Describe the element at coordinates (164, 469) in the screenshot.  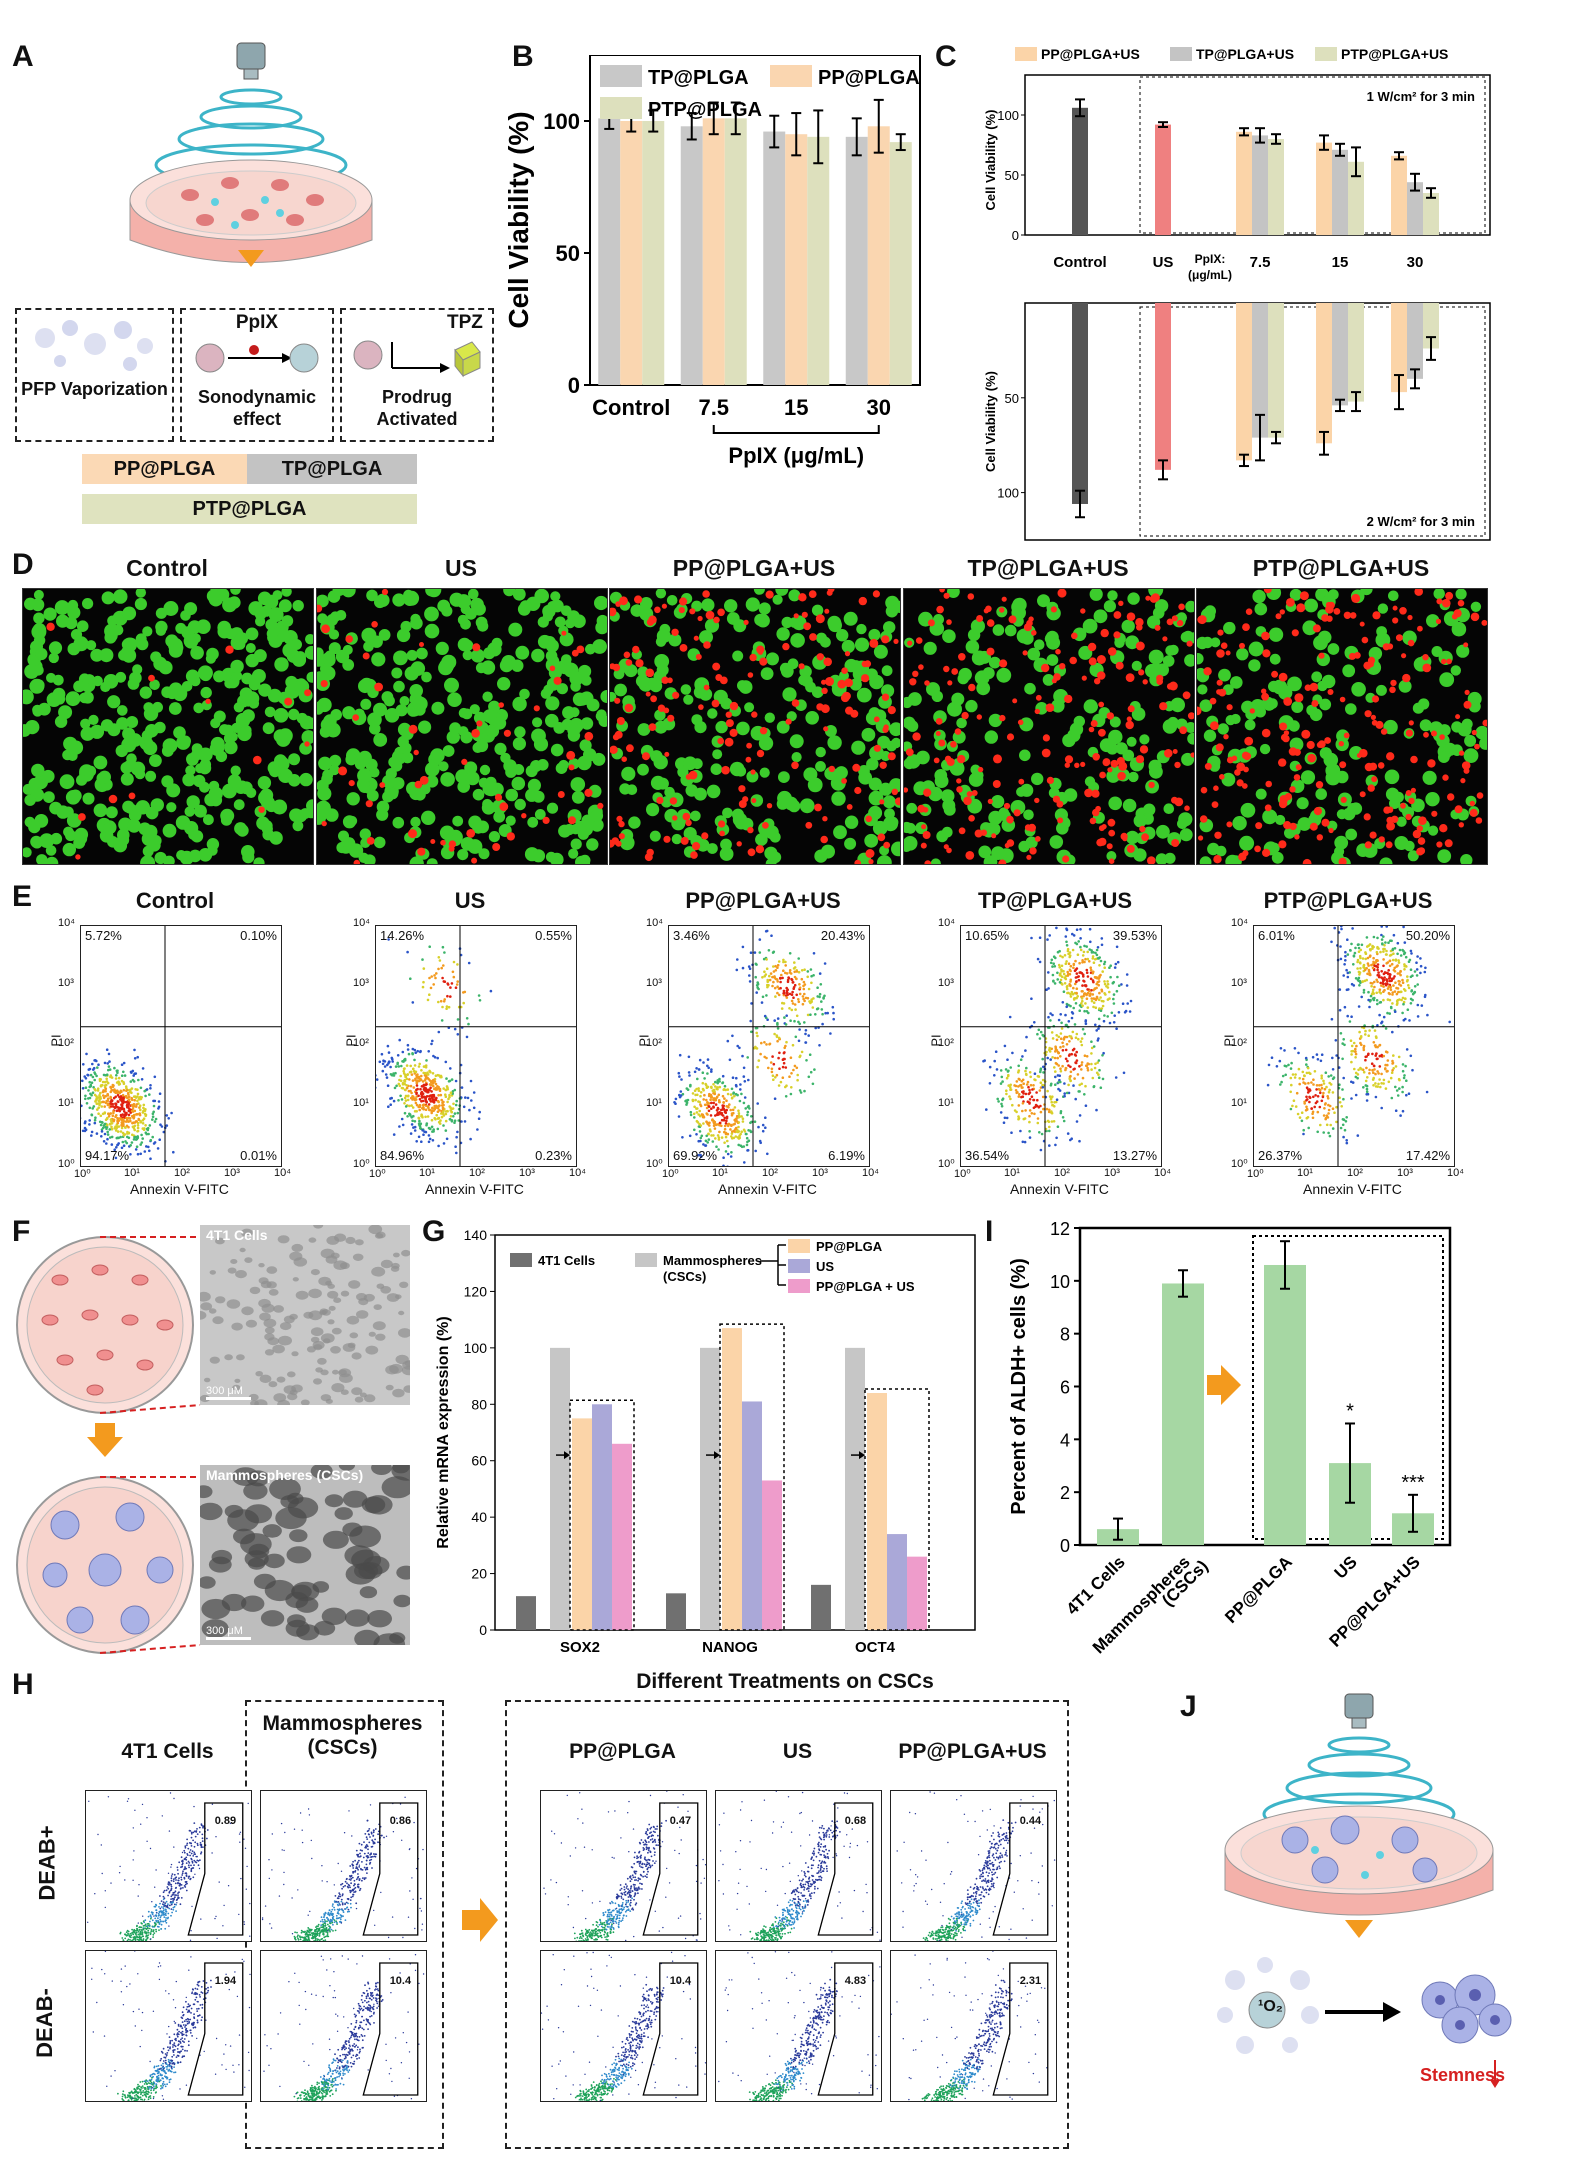
I see `bar-pp-plga: PP@PLGA` at that location.